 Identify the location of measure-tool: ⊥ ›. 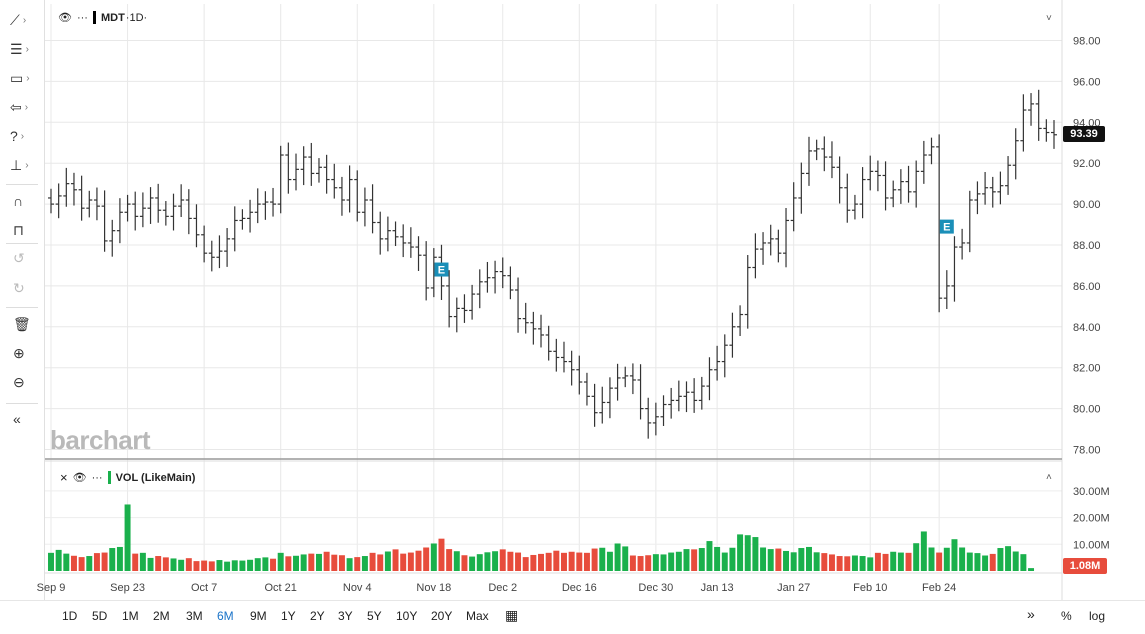
(24, 165).